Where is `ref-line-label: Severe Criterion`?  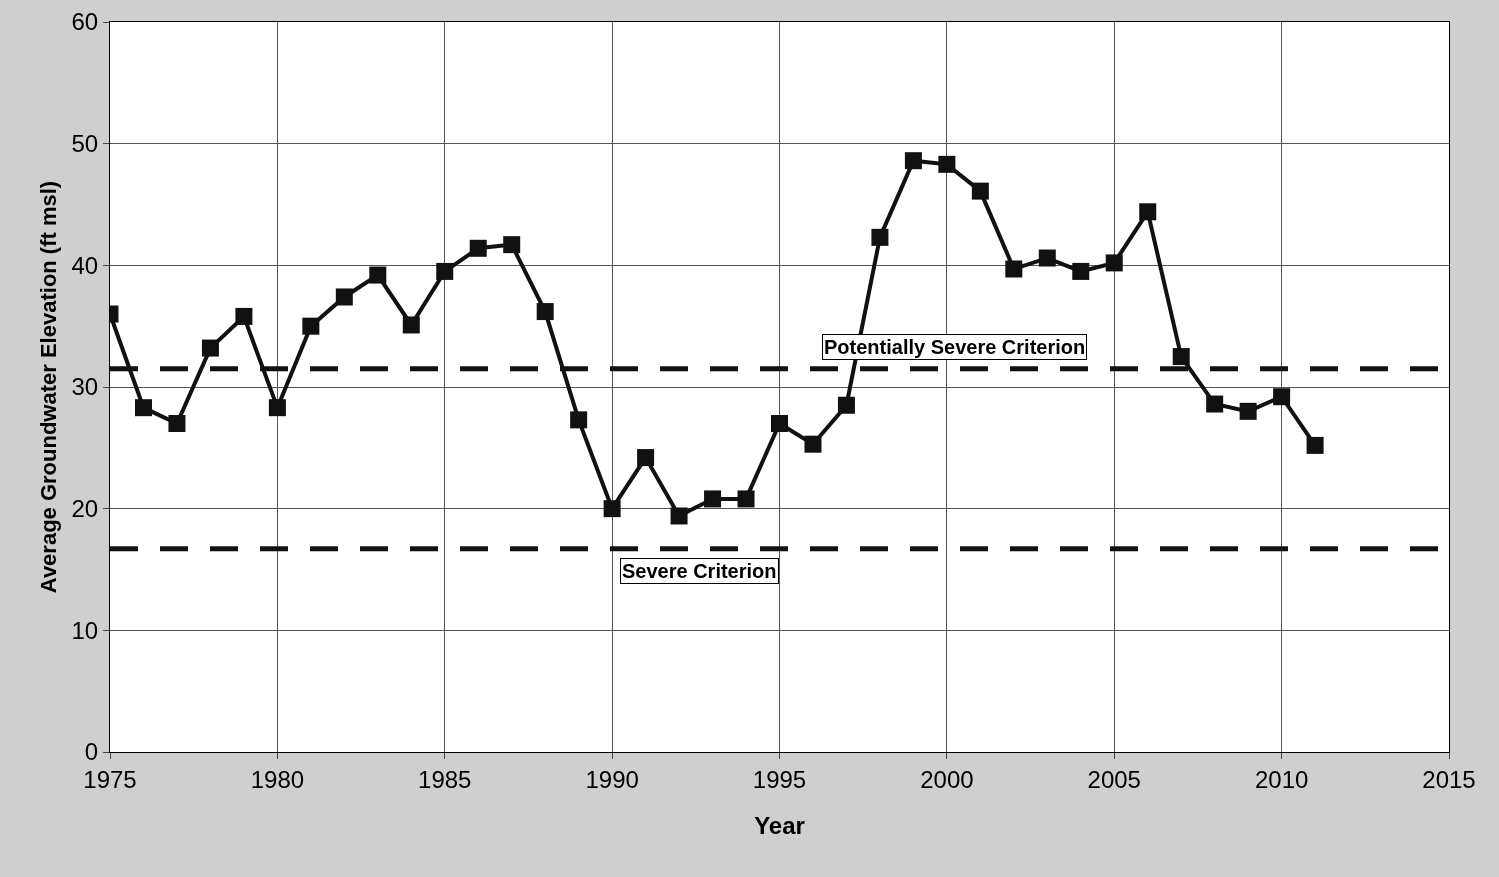
ref-line-label: Severe Criterion is located at coordinates (699, 571).